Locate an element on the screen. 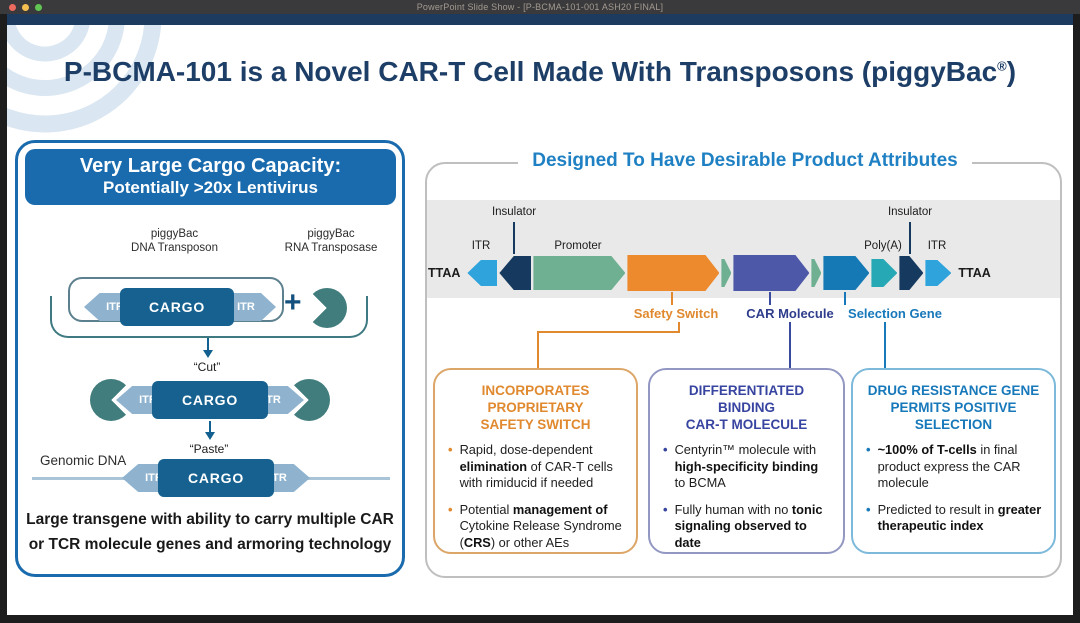  cargo-header-line1: Very Large Cargo Capacity: is located at coordinates (210, 166).